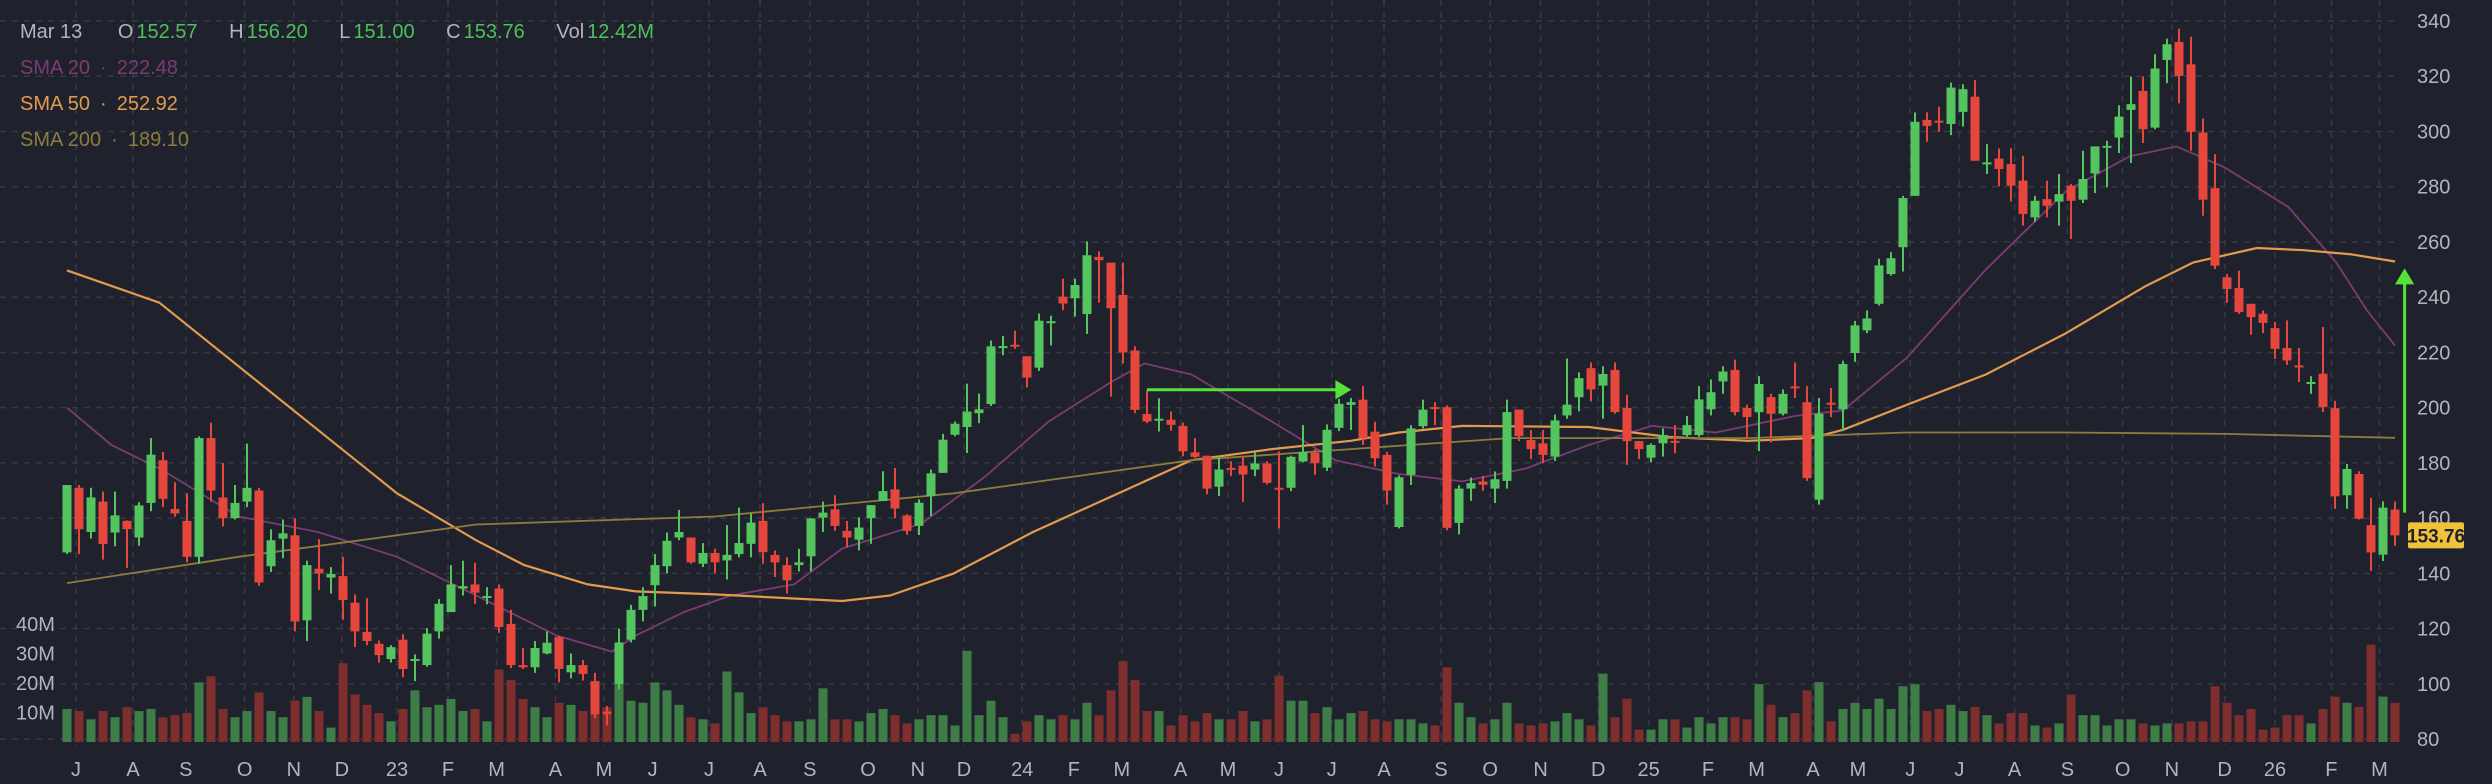 This screenshot has height=784, width=2492. Describe the element at coordinates (350, 68) in the screenshot. I see `sma20-legend: SMA 20 · 222.48` at that location.